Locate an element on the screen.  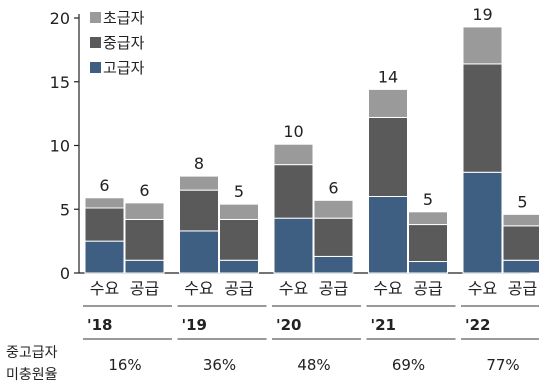
legend-label: 중급자 is located at coordinates (124, 43).